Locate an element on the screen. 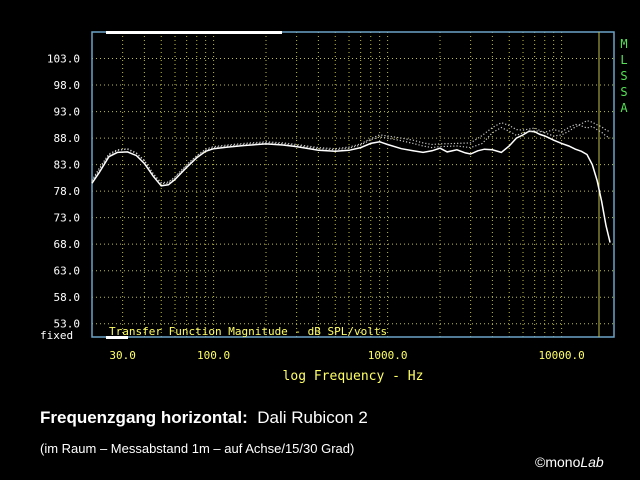 This screenshot has width=640, height=480. x-axis-label: log Frequency - Hz is located at coordinates (353, 376).